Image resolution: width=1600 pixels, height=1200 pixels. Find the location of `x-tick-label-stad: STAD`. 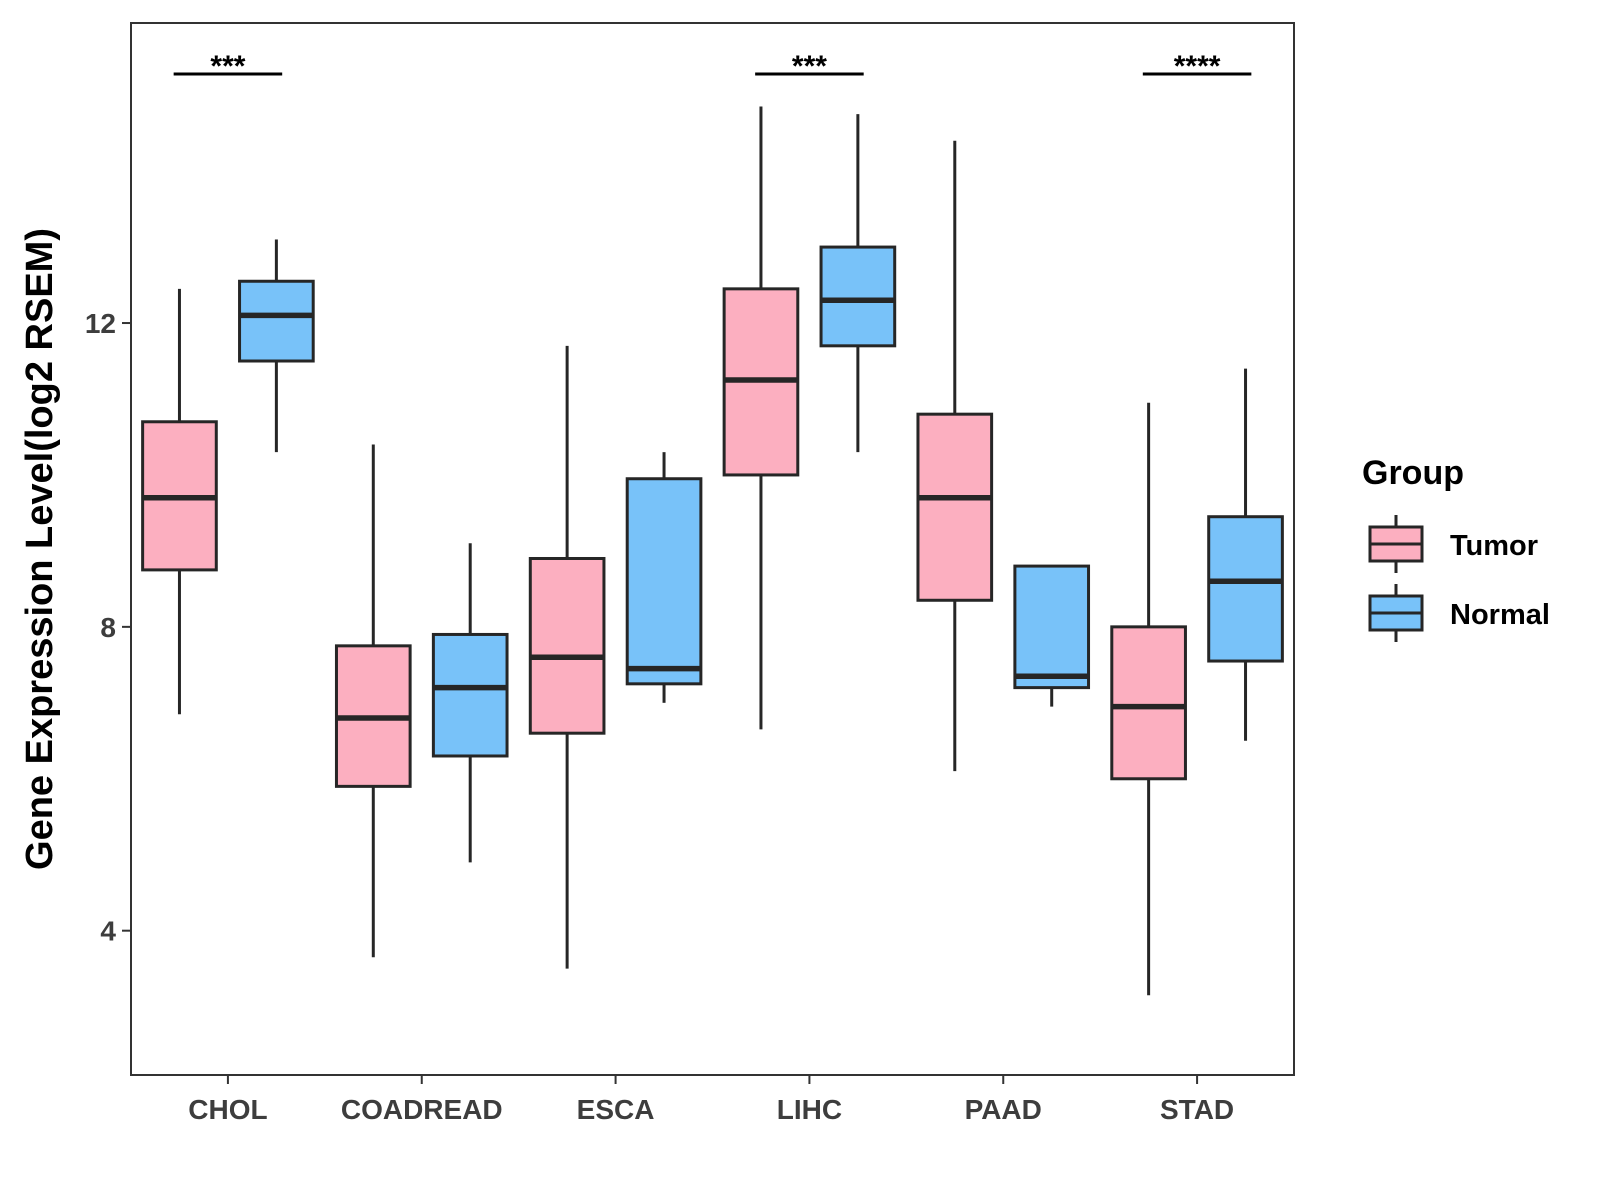

x-tick-label-stad: STAD is located at coordinates (1197, 1109).